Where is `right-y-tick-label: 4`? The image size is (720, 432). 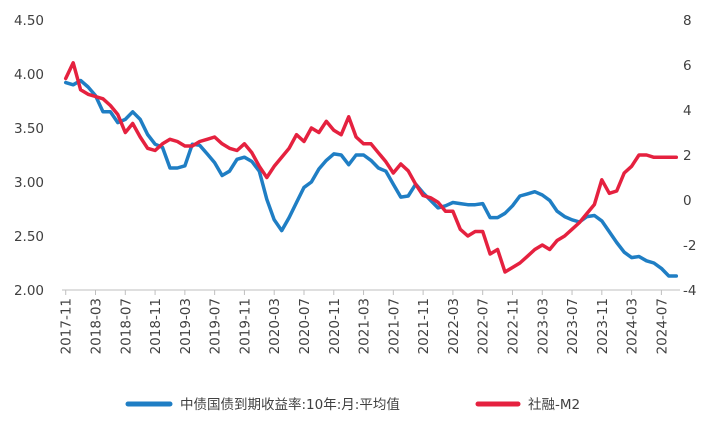 right-y-tick-label: 4 is located at coordinates (687, 111).